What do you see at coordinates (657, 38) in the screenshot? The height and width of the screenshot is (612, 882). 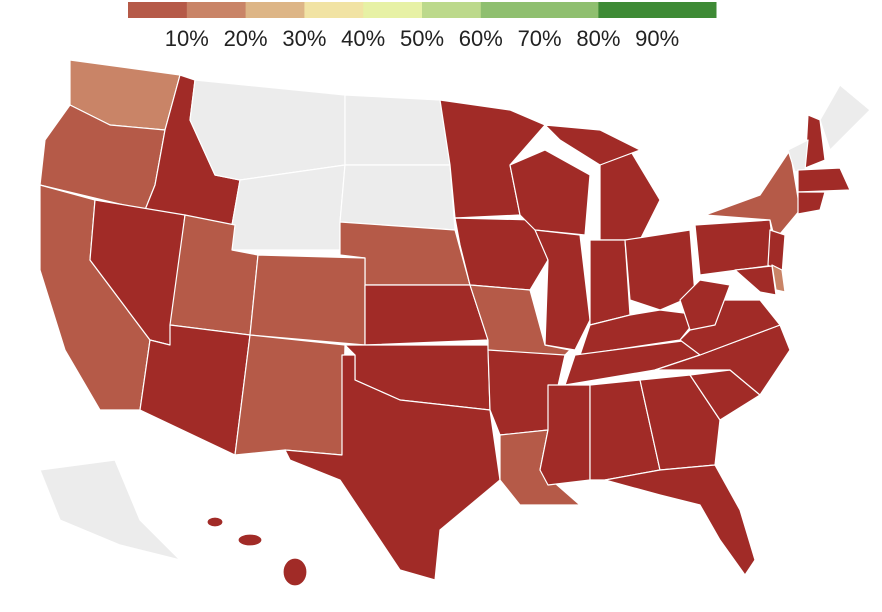 I see `legend-tick-label: 90%` at bounding box center [657, 38].